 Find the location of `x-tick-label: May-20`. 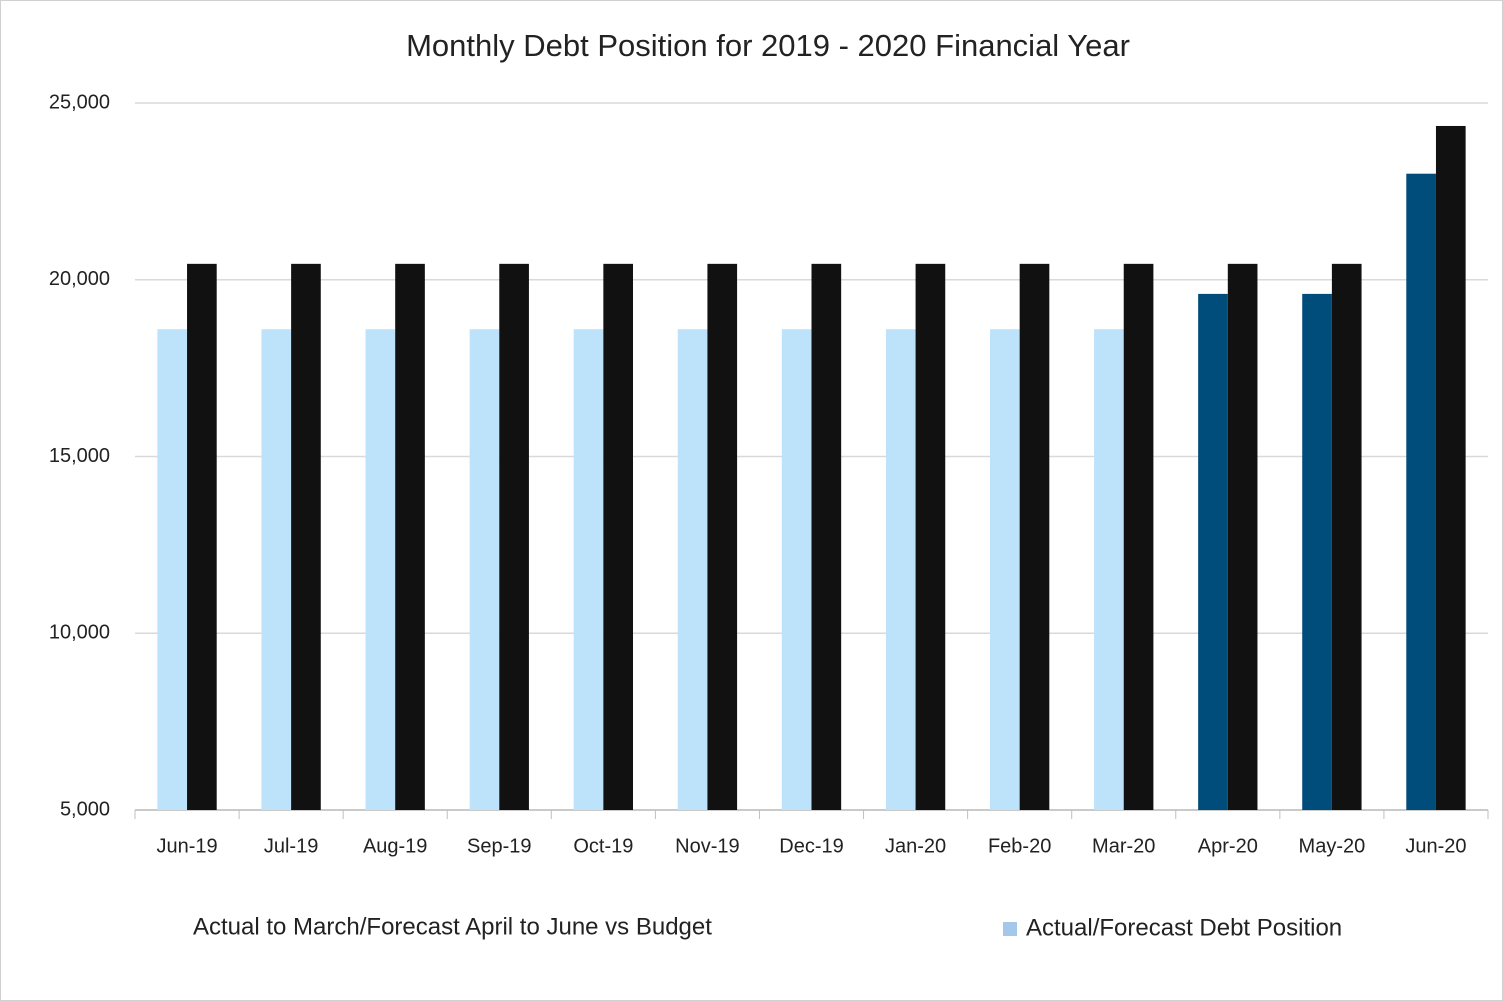

x-tick-label: May-20 is located at coordinates (1332, 846).